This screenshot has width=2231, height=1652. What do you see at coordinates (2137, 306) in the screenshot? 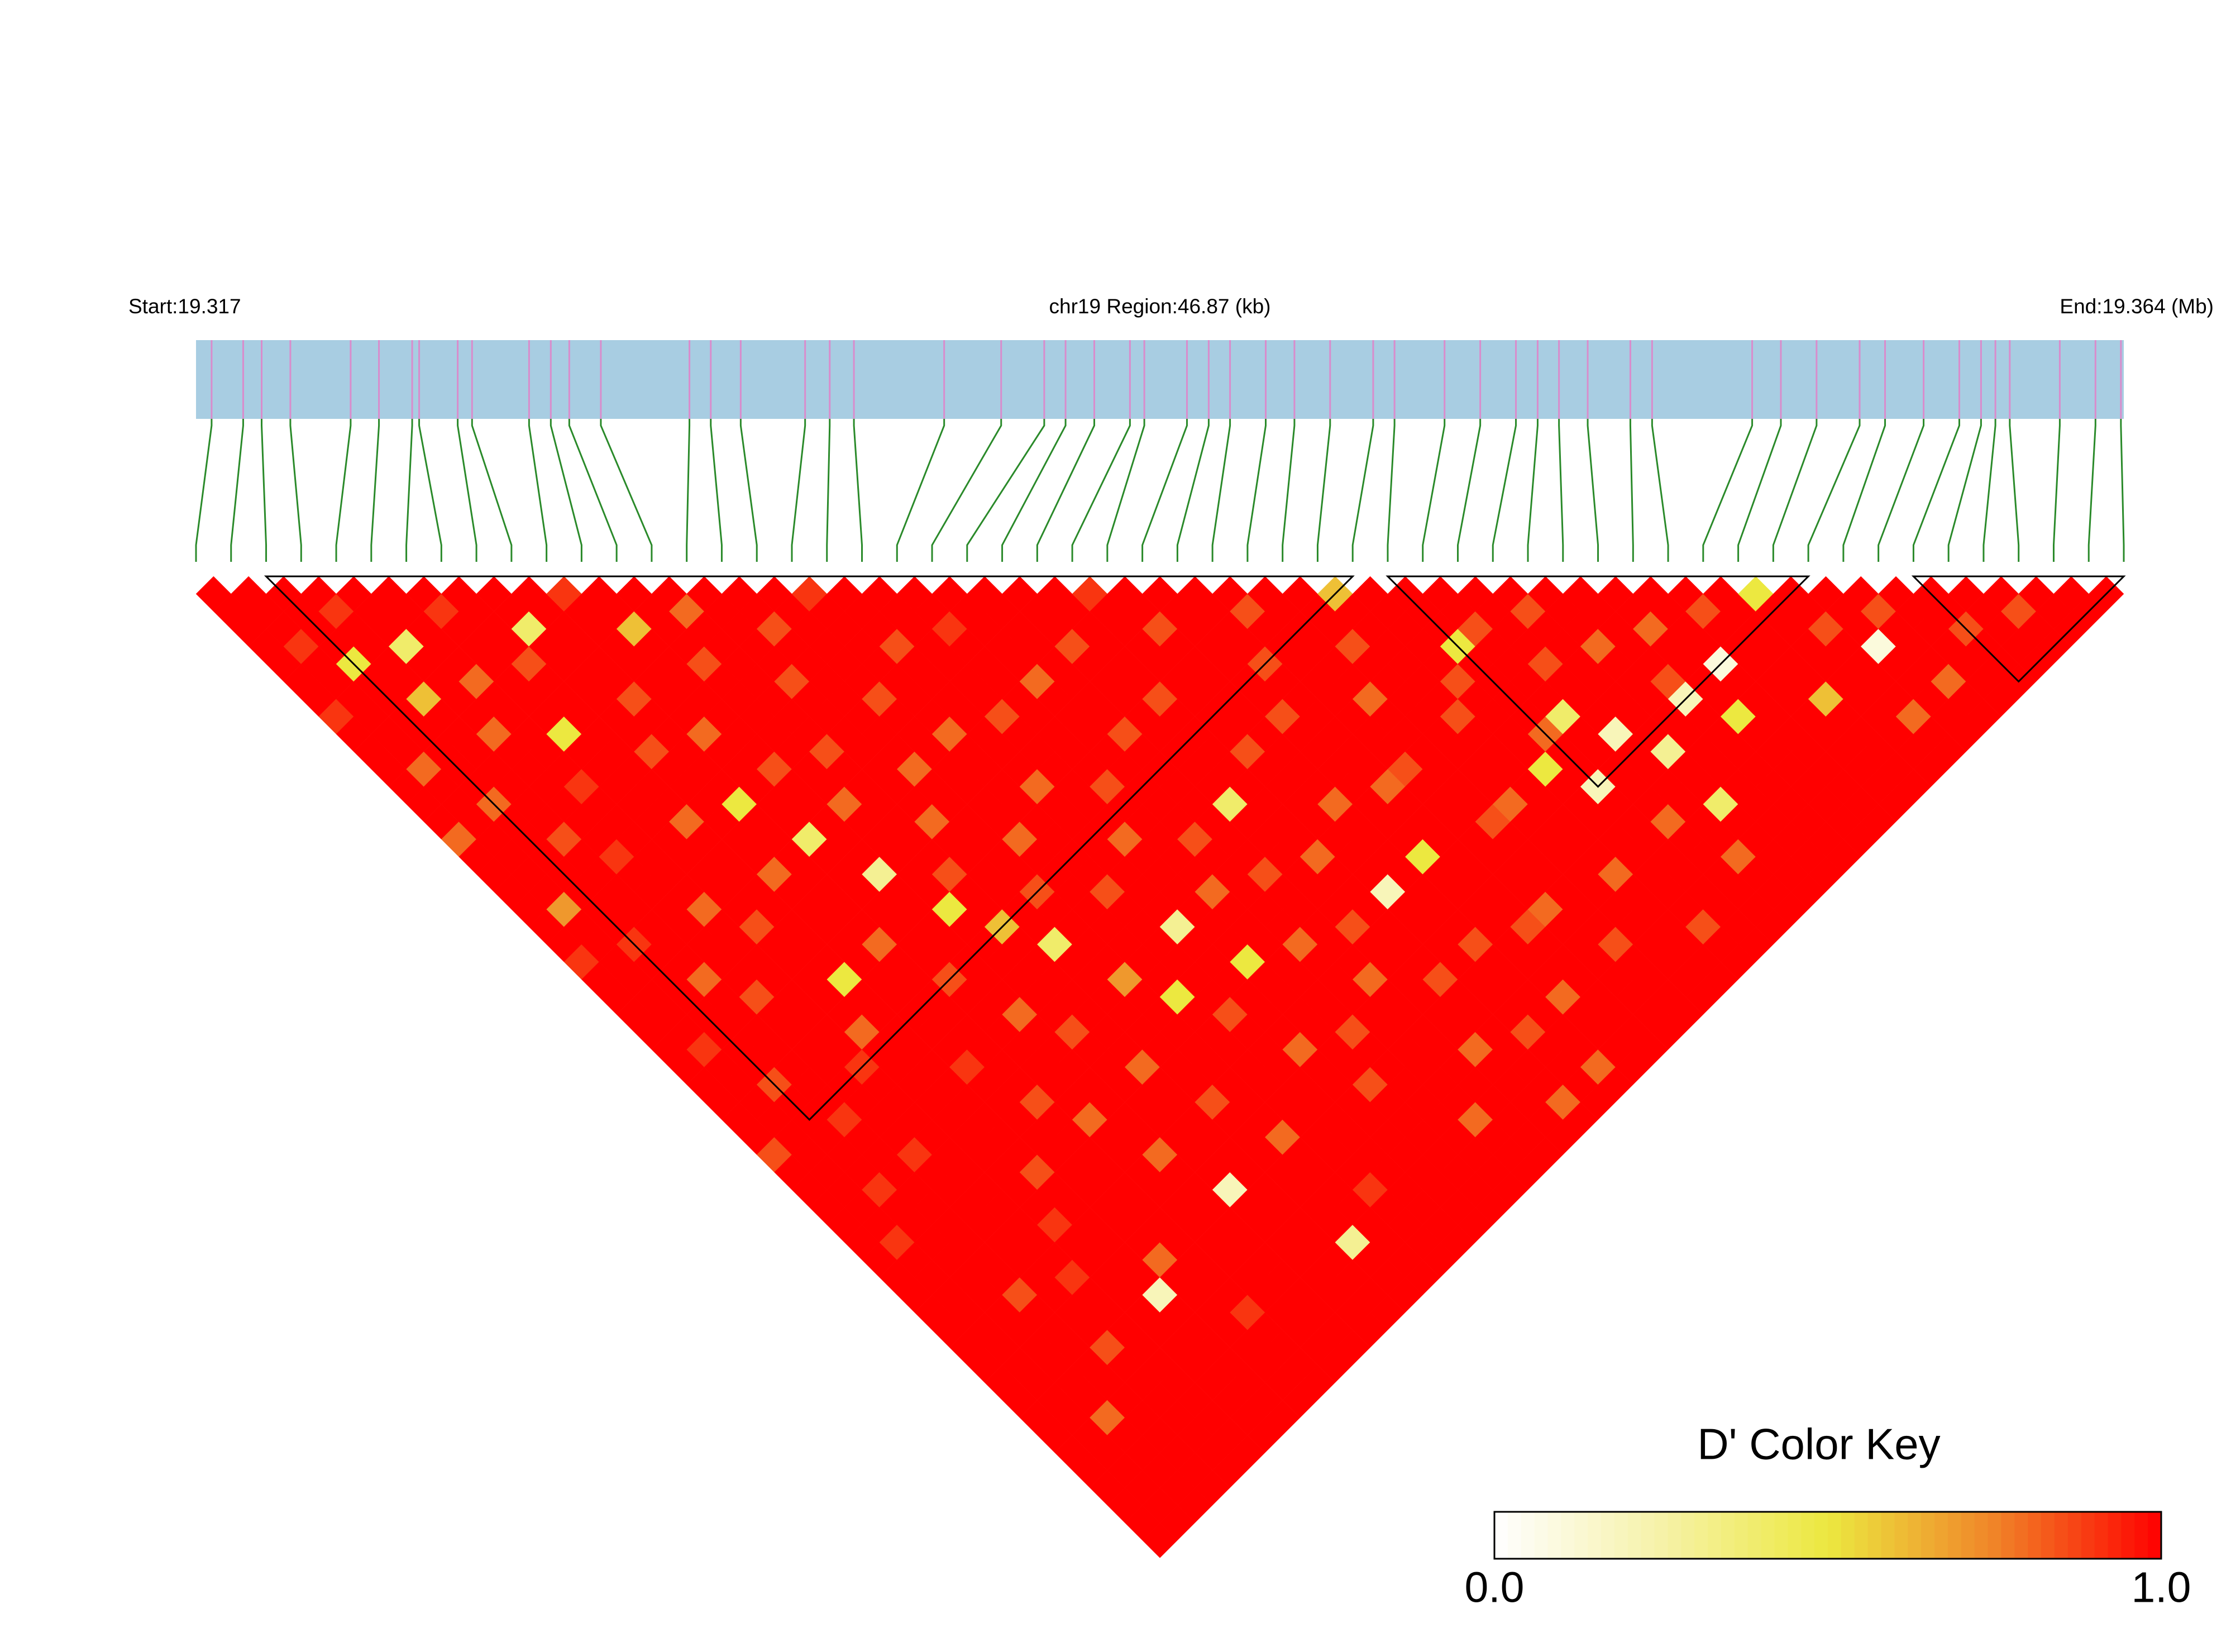
I see `end-label: End:19.364 (Mb)` at bounding box center [2137, 306].